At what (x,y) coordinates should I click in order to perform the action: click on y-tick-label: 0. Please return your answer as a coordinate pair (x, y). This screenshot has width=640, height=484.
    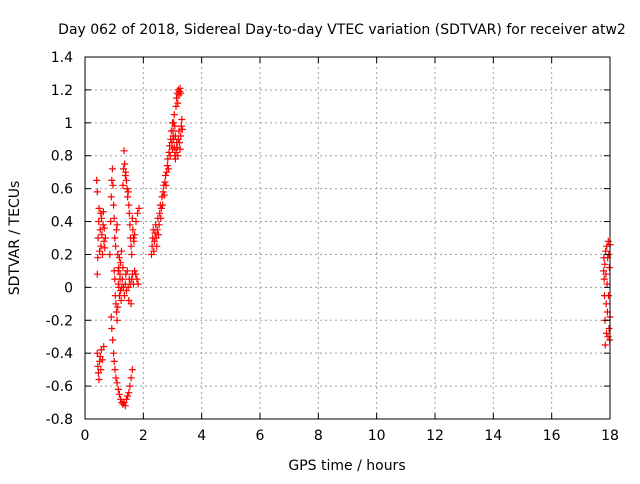
    Looking at the image, I should click on (68, 288).